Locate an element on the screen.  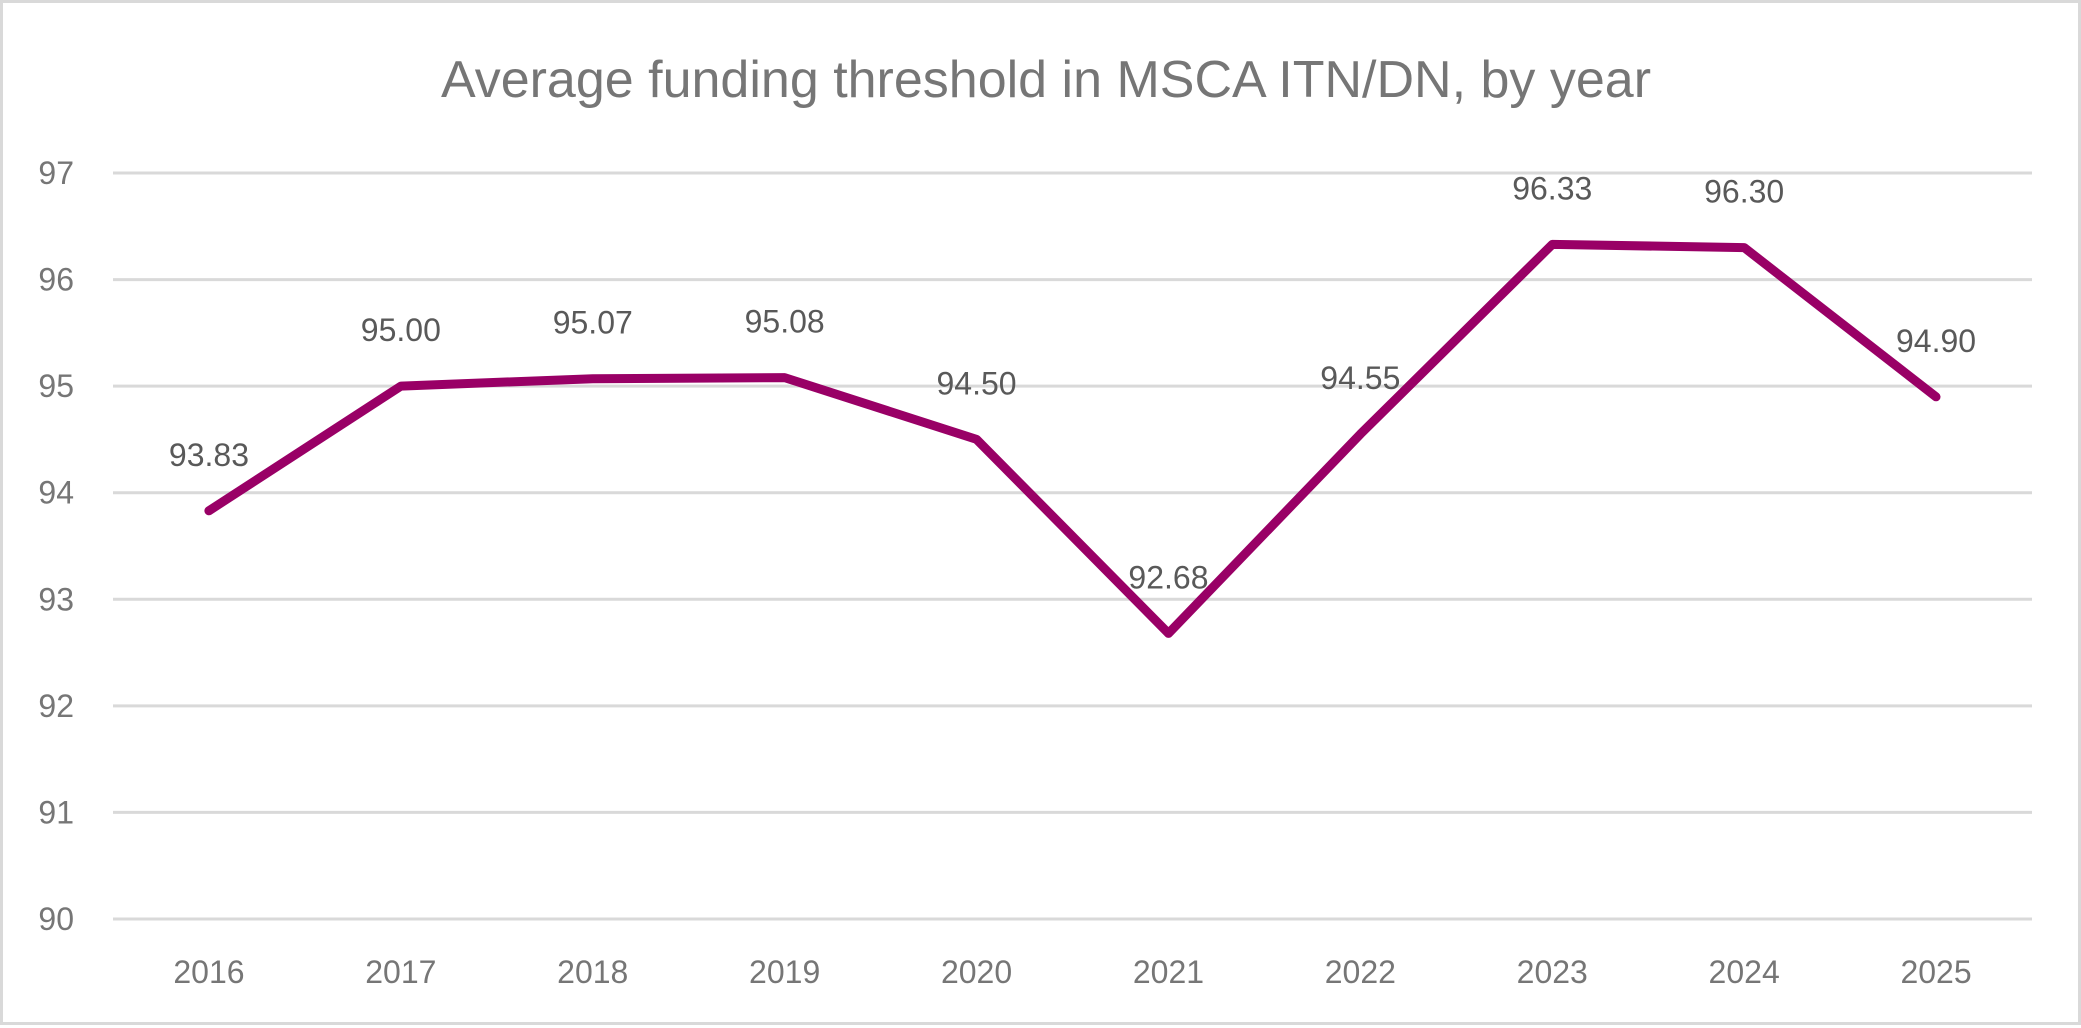
x-axis-ticks: 2016 2017 2018 2019 2020 2021 2022 2023 2024 2025 is located at coordinates (1072, 972).